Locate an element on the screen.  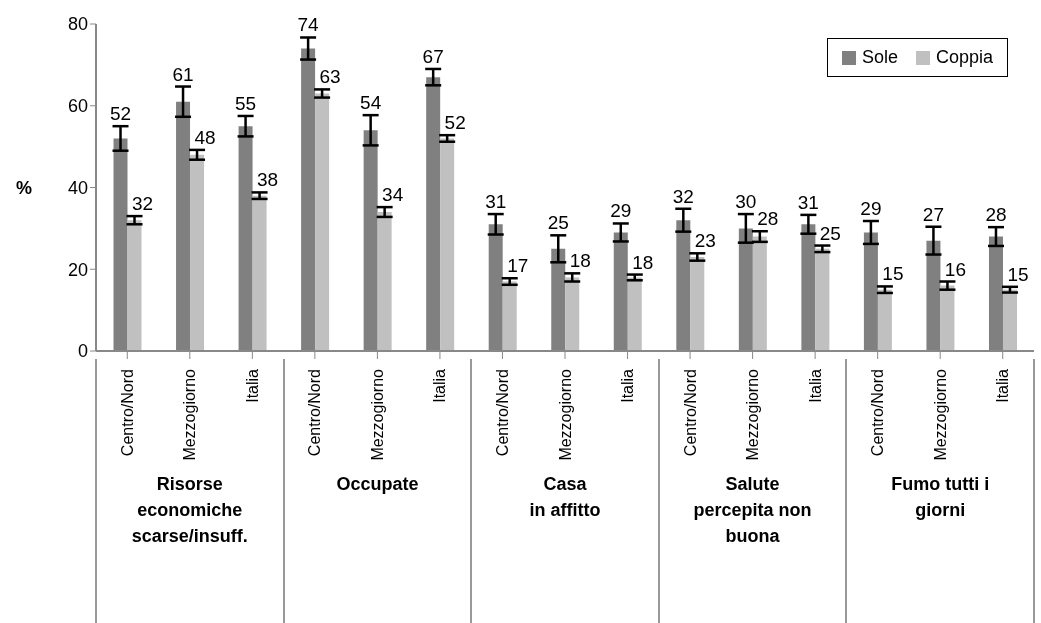
data-label: 55 is located at coordinates (246, 103).